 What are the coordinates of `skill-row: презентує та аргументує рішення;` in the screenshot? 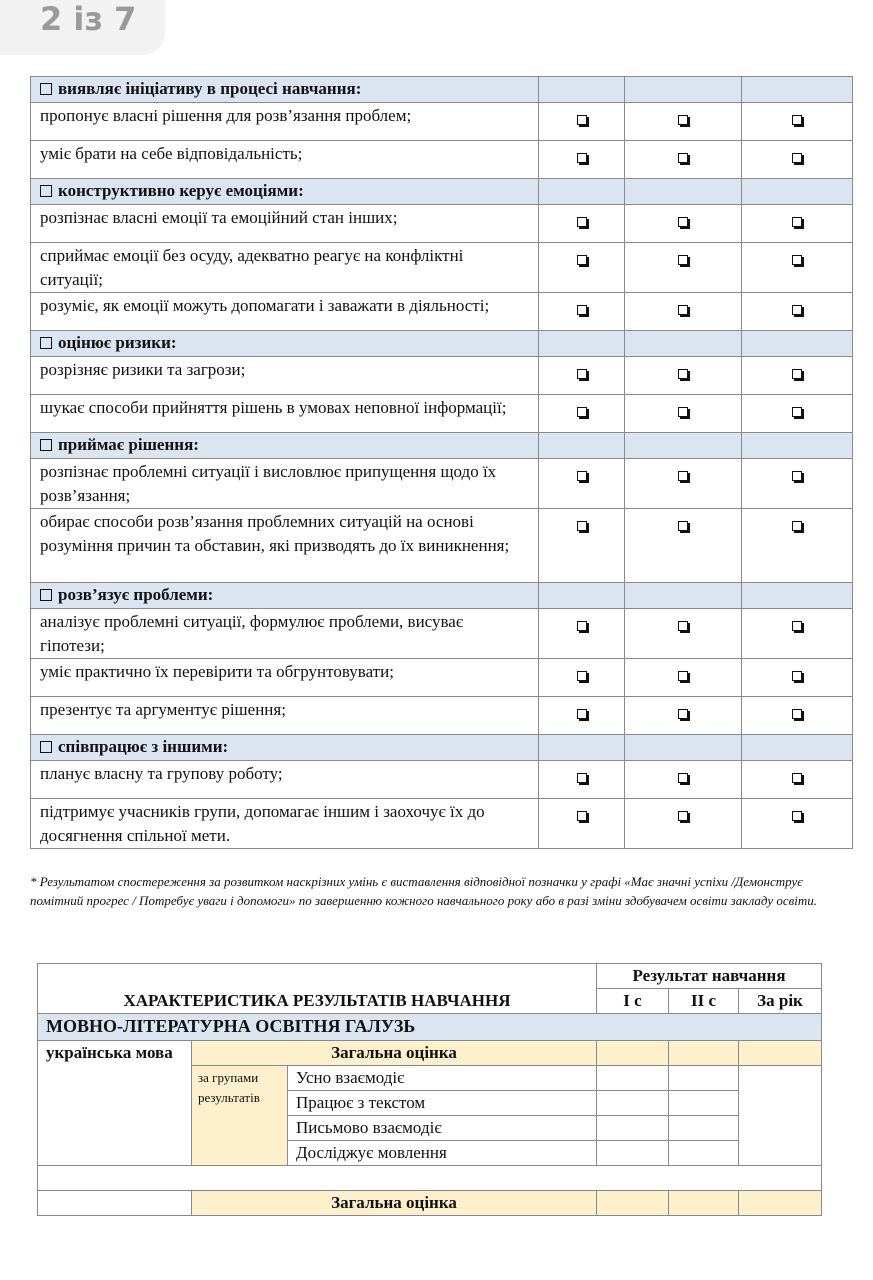 It's located at (441, 715).